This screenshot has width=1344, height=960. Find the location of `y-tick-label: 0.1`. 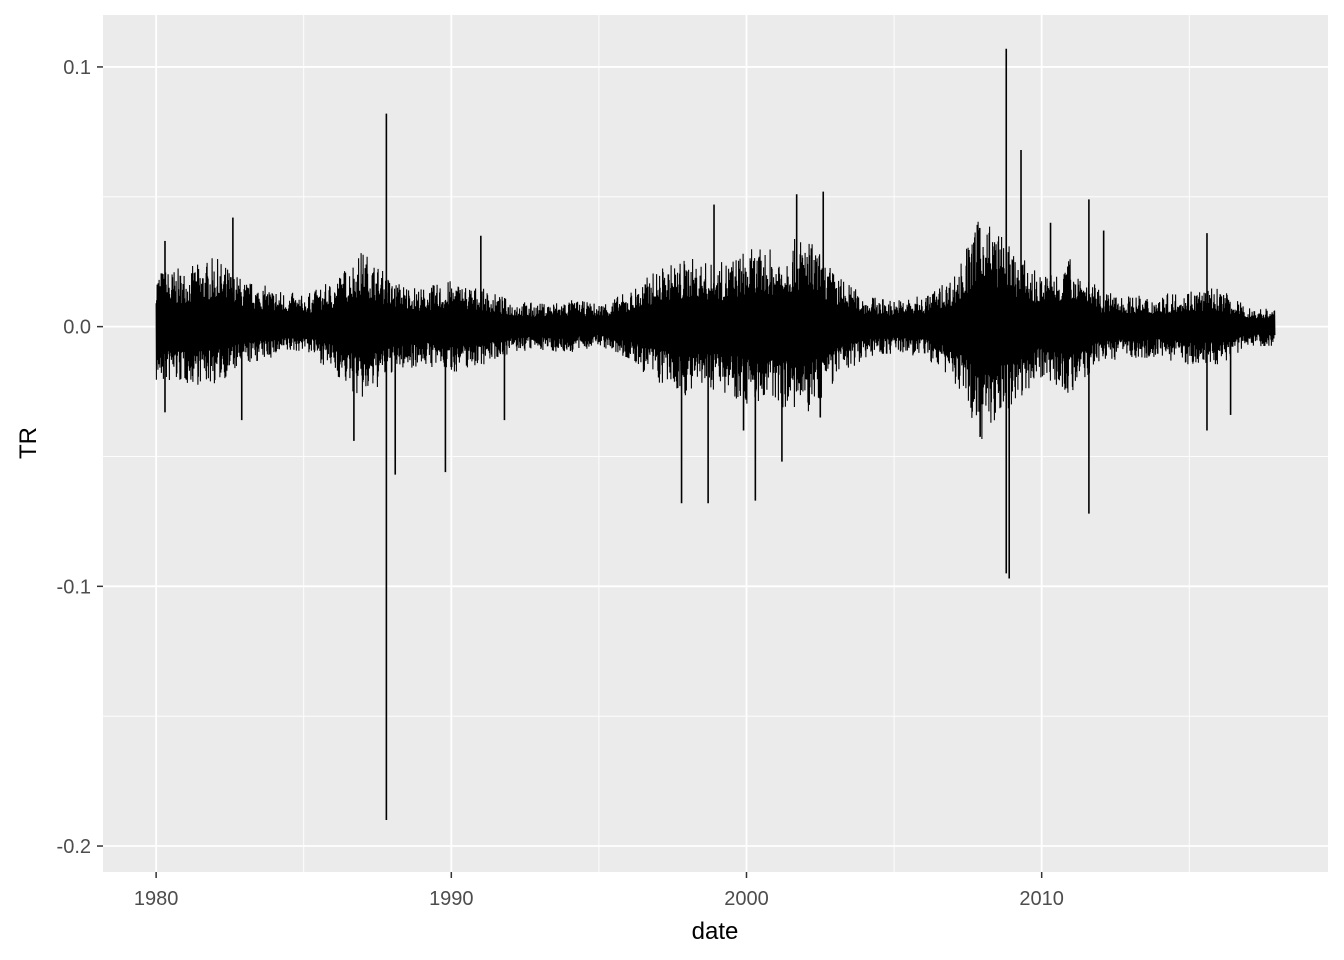

y-tick-label: 0.1 is located at coordinates (77, 68).